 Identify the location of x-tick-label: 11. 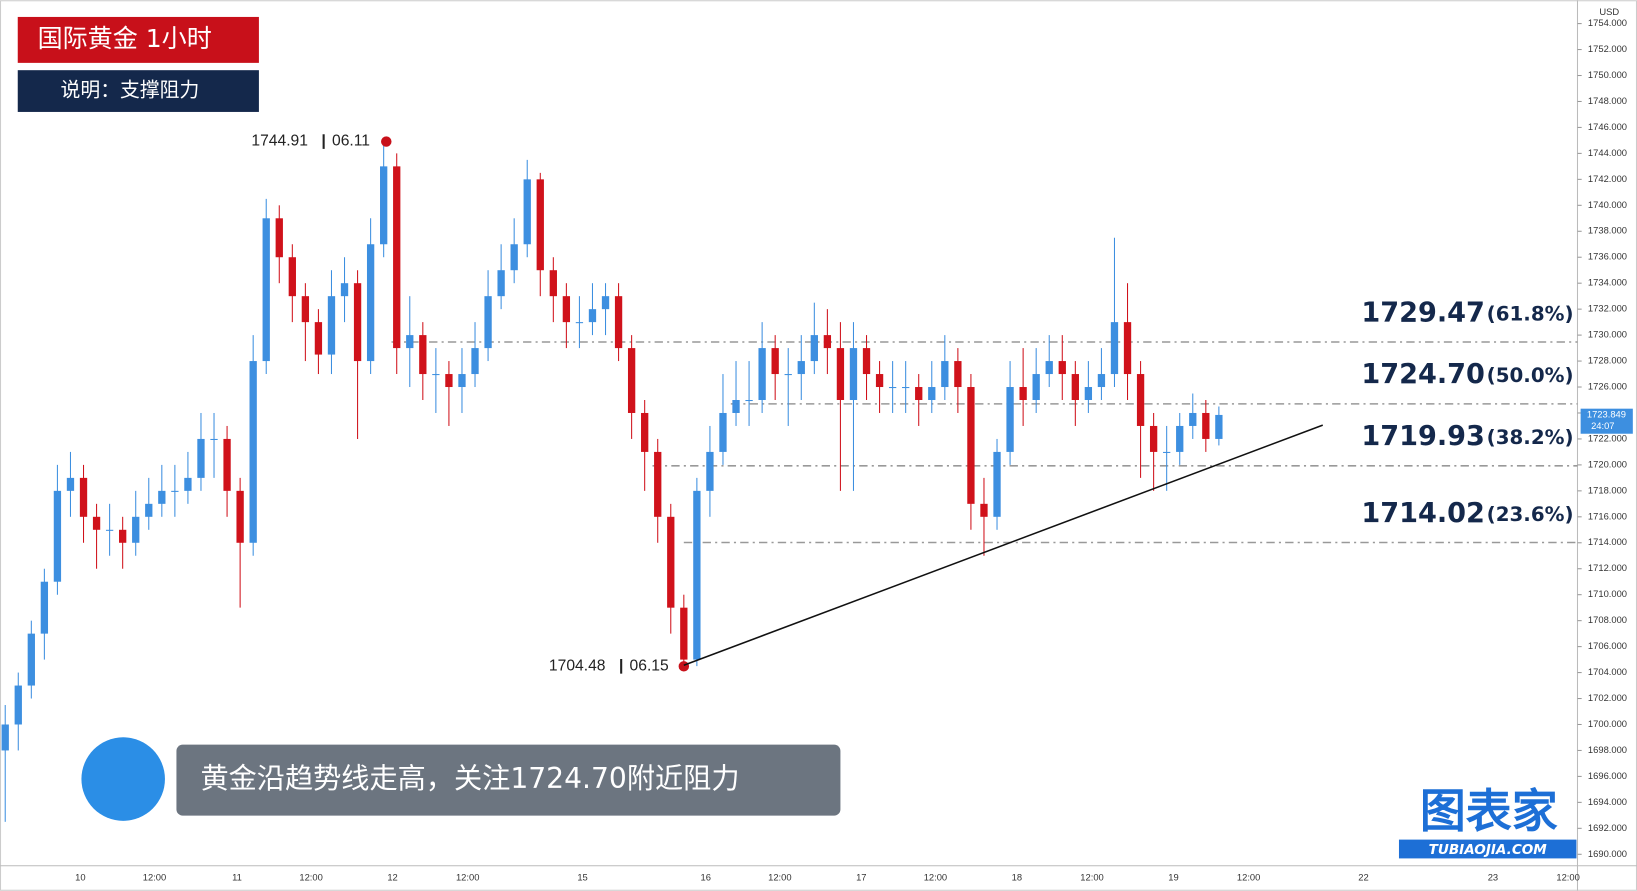
(237, 877).